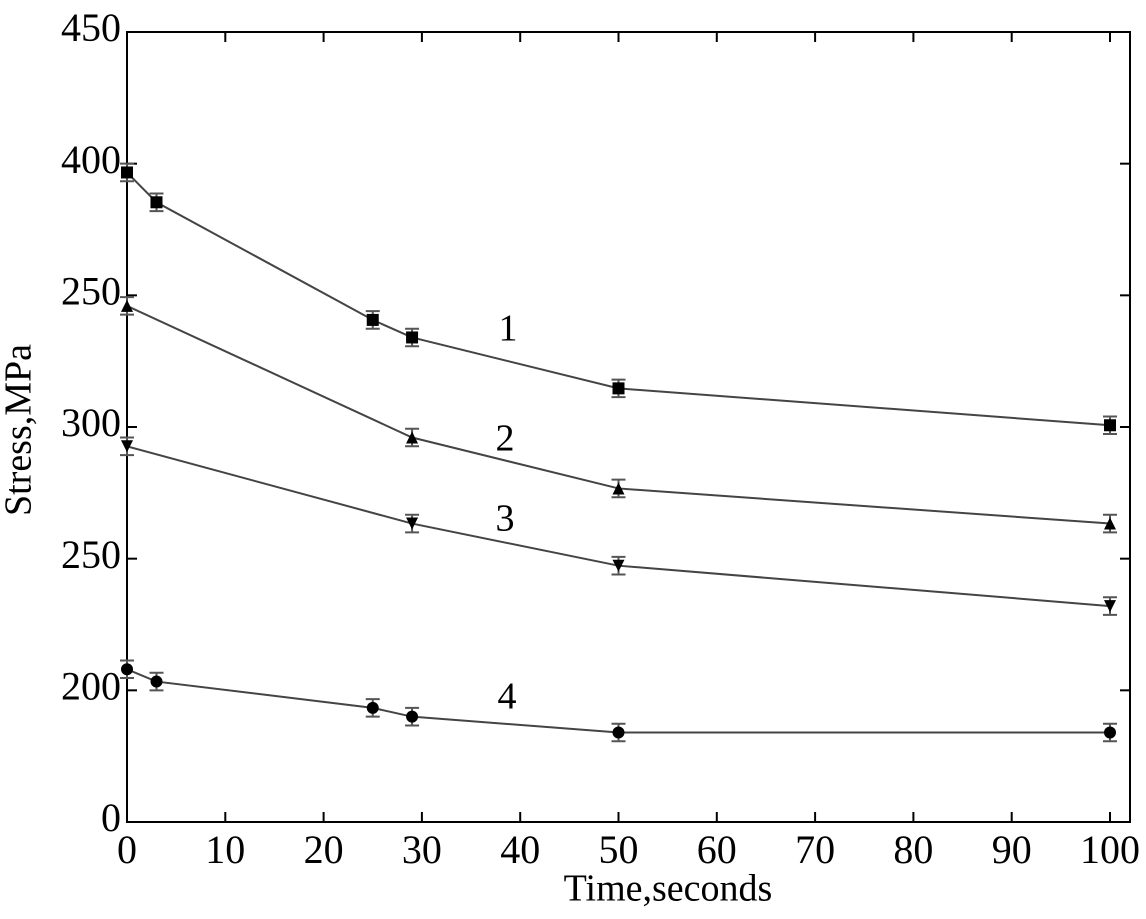 This screenshot has height=919, width=1146. I want to click on y-tick-label: 300, so click(91, 422).